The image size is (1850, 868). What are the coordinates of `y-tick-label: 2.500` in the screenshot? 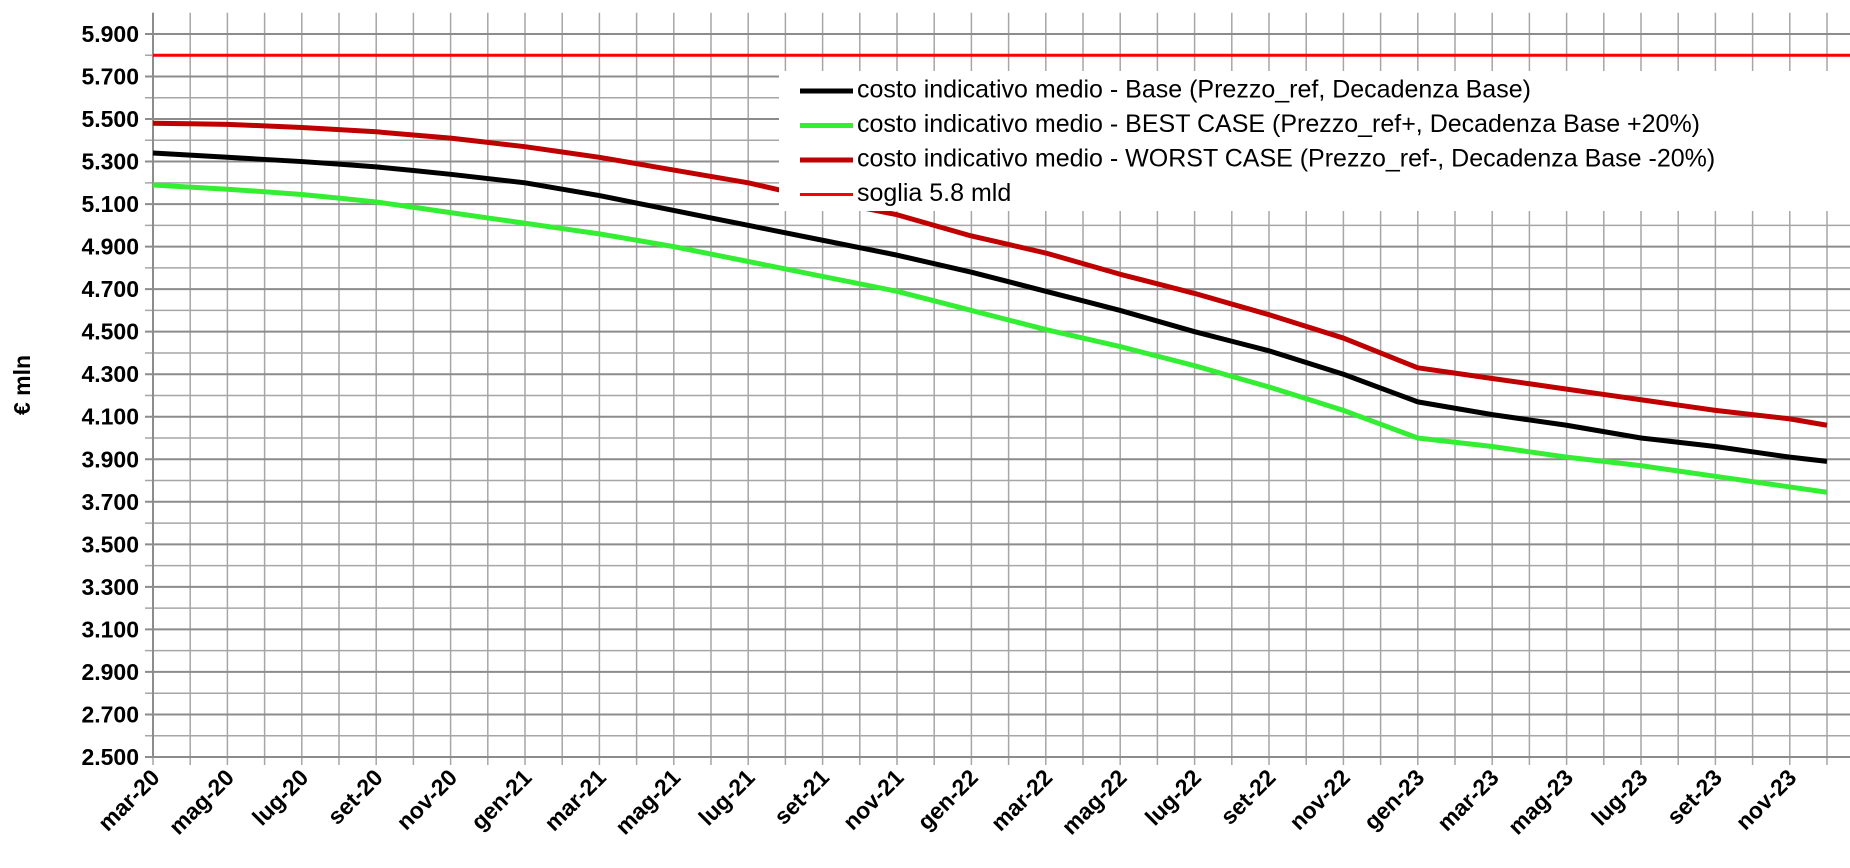 It's located at (110, 757).